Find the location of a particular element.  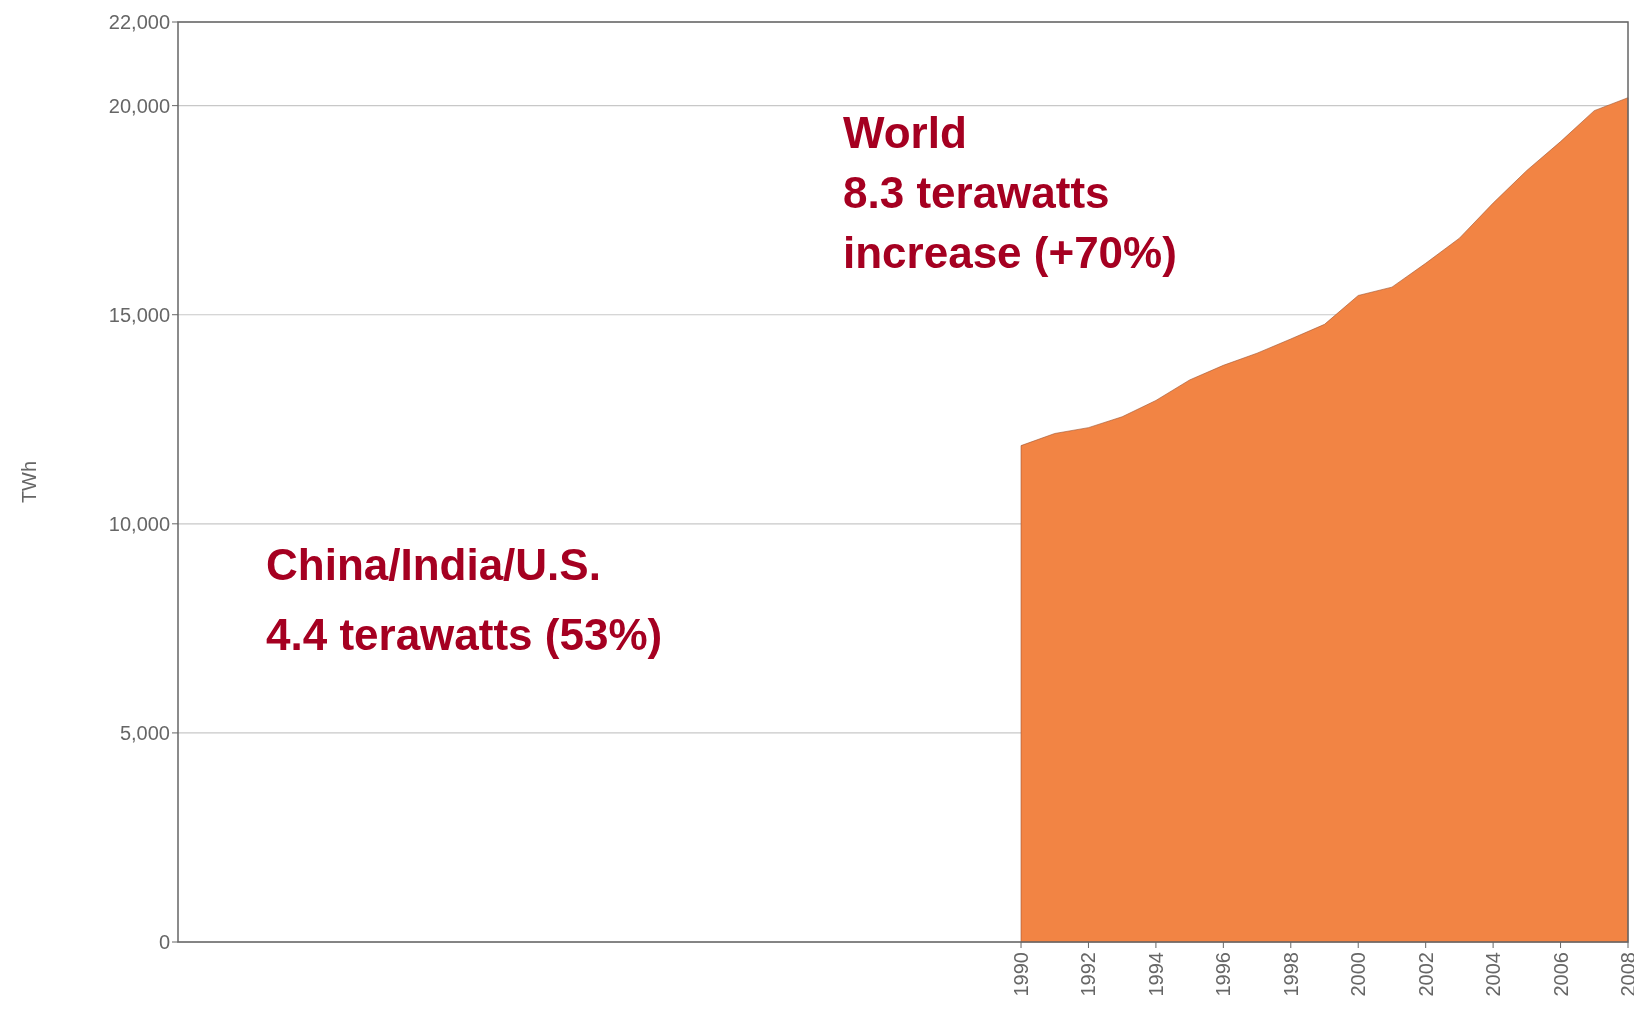

x-tick-label: 2000 is located at coordinates (1358, 974).